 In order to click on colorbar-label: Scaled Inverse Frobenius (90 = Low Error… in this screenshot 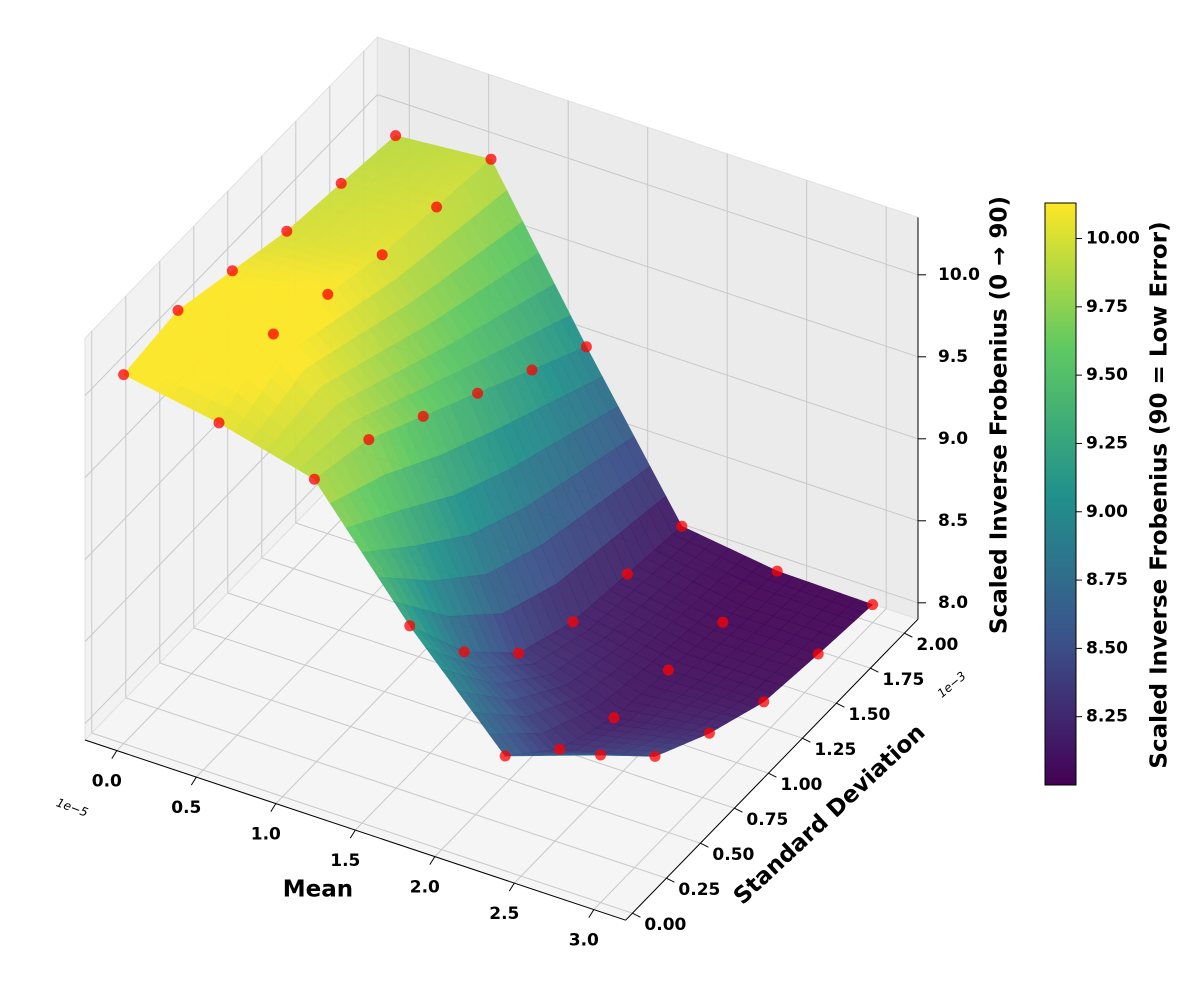, I will do `click(1160, 494)`.